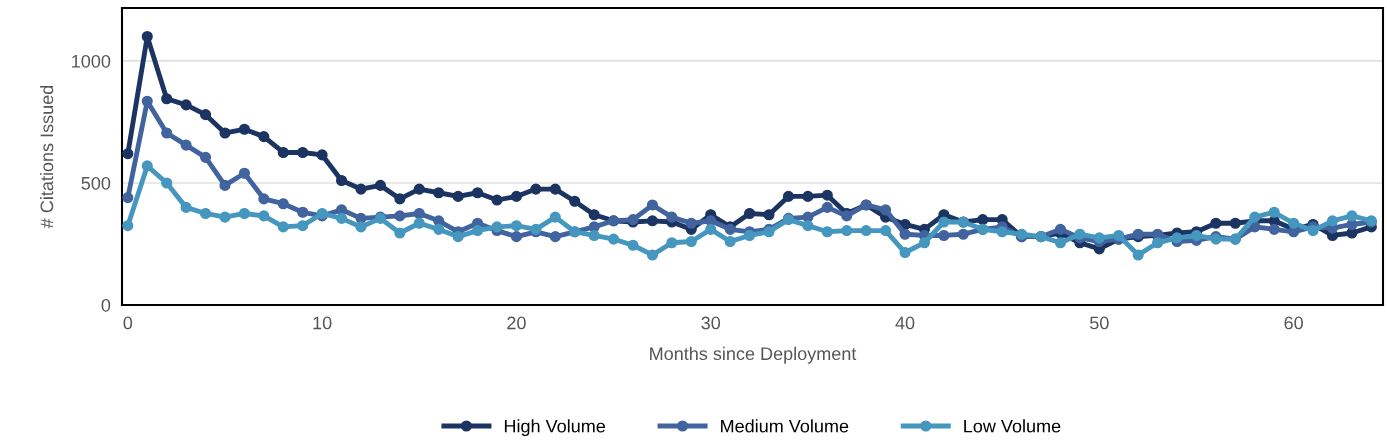 This screenshot has width=1387, height=440. Describe the element at coordinates (555, 428) in the screenshot. I see `legend-label: High Volume` at that location.